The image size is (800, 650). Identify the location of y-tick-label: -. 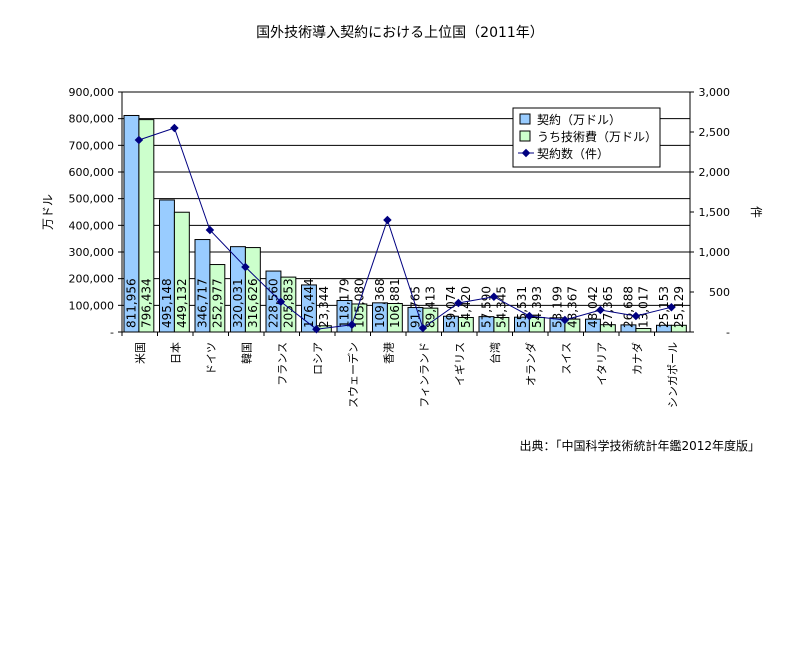
(112, 332).